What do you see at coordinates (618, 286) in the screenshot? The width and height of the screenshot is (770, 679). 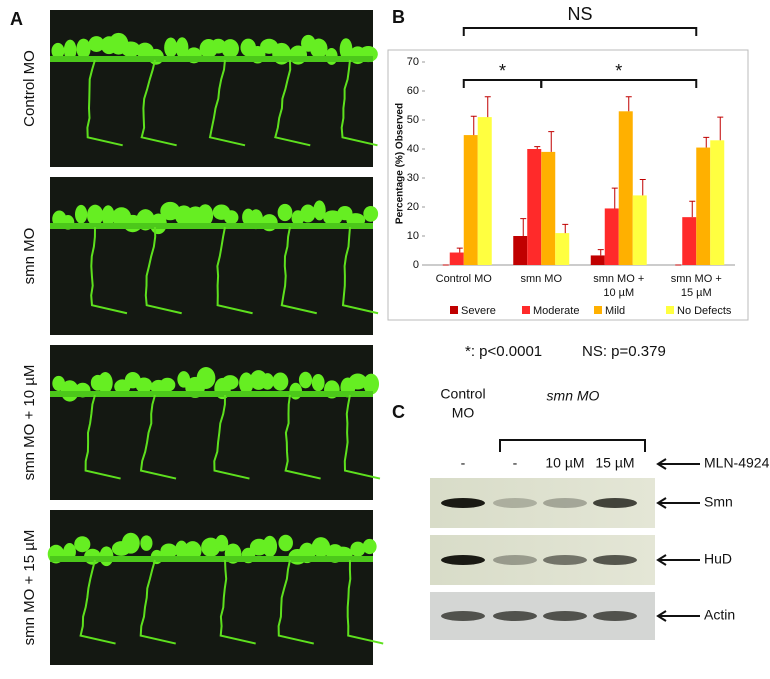 I see `x-tick-label: smn MO +10 µM` at bounding box center [618, 286].